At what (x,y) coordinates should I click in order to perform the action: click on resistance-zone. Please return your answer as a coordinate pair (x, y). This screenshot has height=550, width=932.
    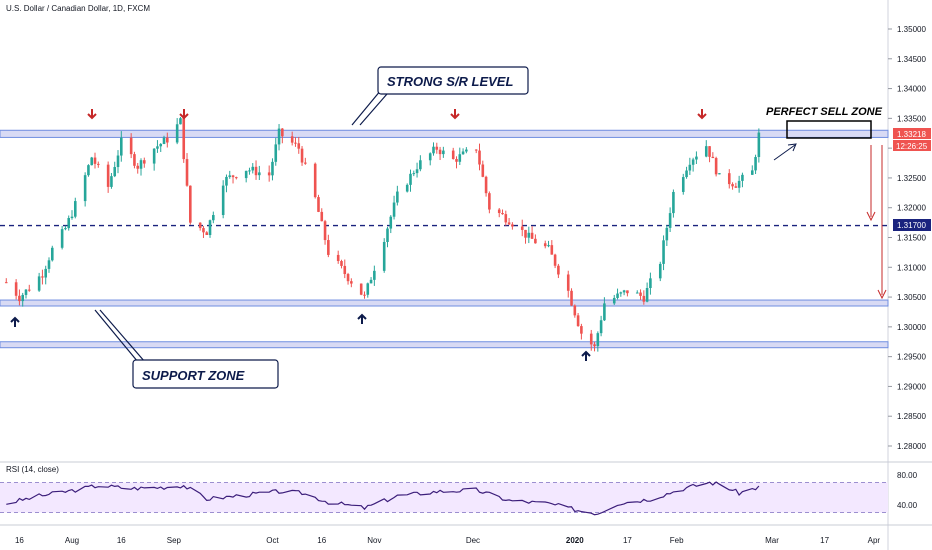
    Looking at the image, I should click on (444, 133).